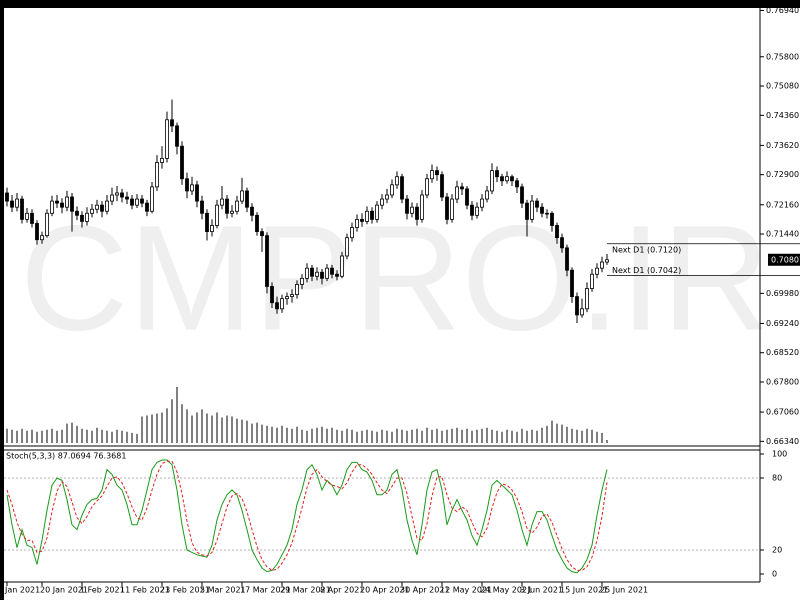  What do you see at coordinates (785, 259) in the screenshot?
I see `price-tag-label: 0.70807` at bounding box center [785, 259].